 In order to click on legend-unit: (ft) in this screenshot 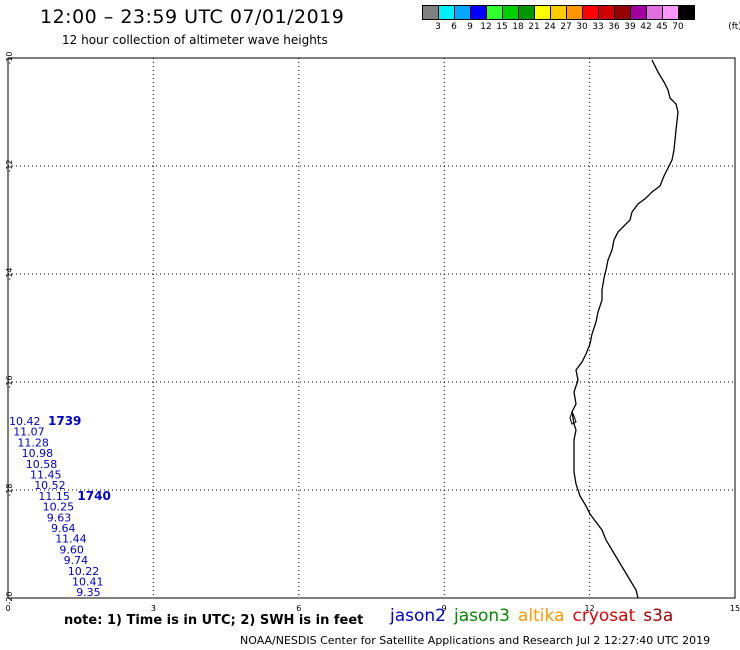, I will do `click(734, 27)`.